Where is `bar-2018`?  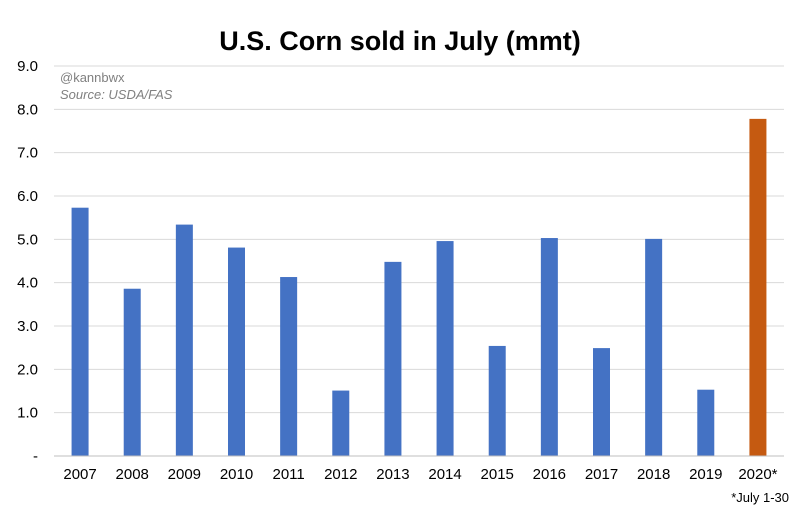
bar-2018 is located at coordinates (654, 347).